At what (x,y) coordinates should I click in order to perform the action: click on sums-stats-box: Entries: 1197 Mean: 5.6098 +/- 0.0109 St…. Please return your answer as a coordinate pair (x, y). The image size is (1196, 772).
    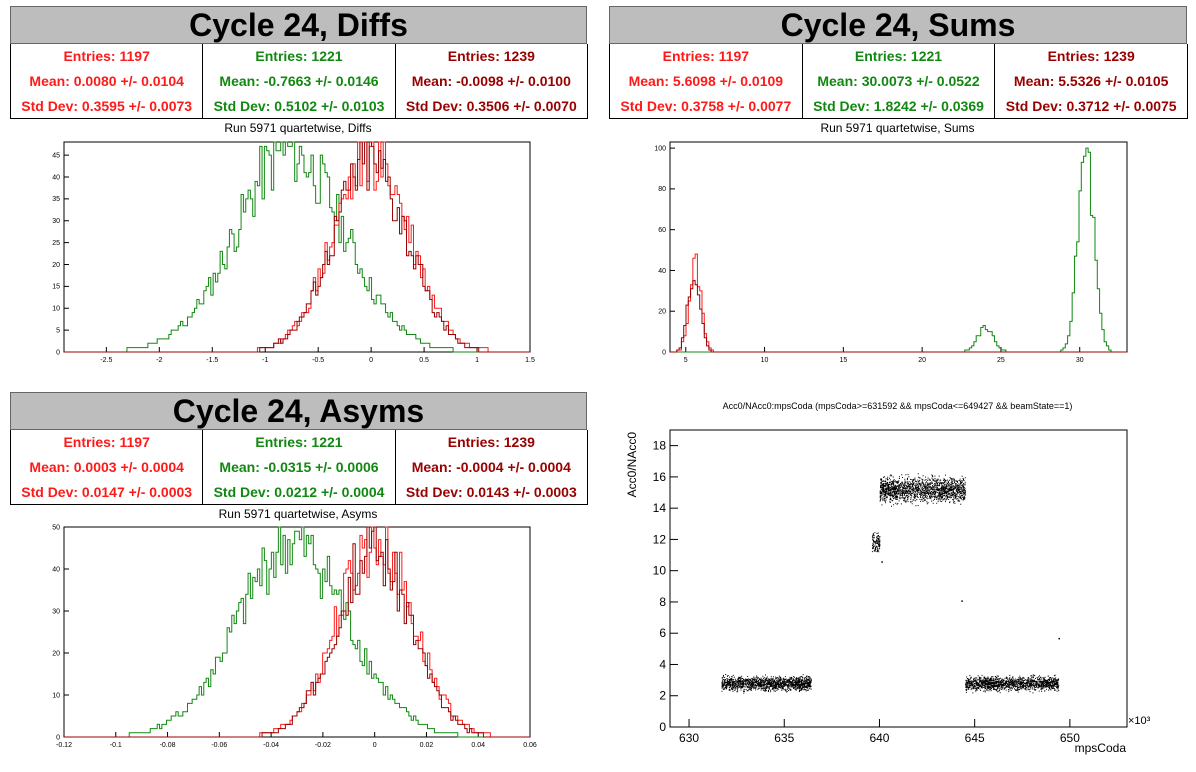
    Looking at the image, I should click on (898, 81).